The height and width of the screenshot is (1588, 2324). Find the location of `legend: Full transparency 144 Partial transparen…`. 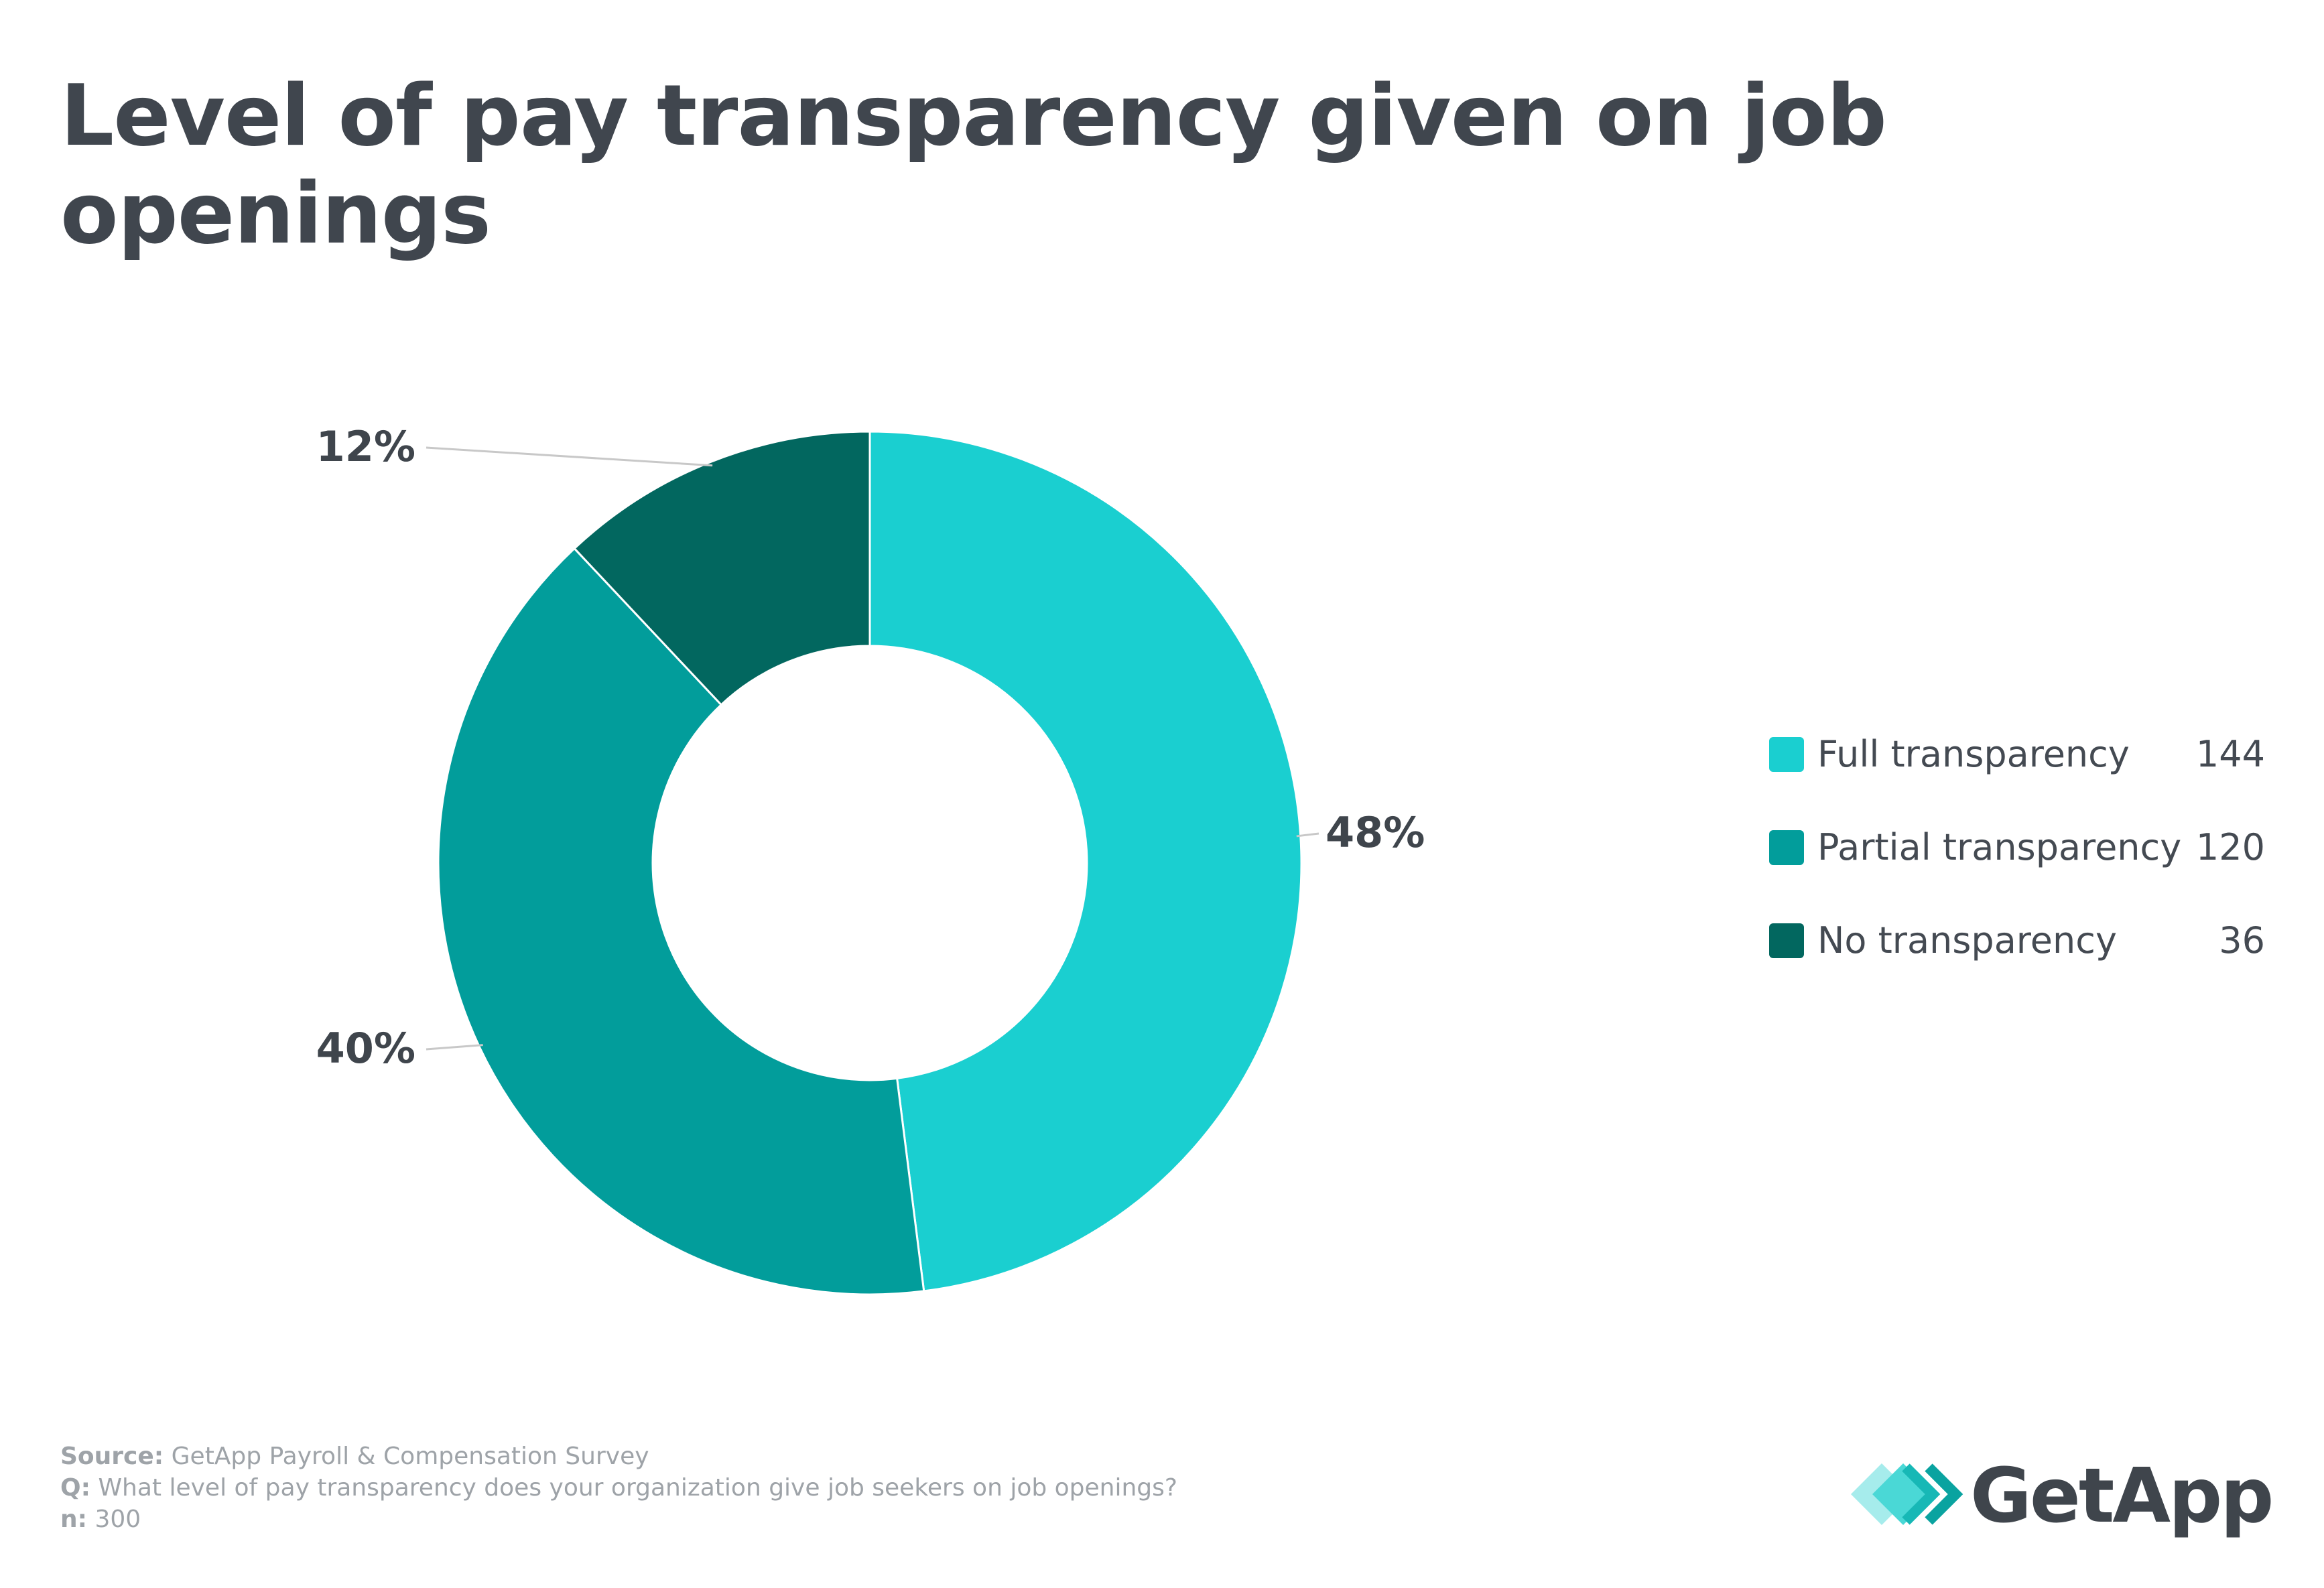

legend: Full transparency 144 Partial transparen… is located at coordinates (2017, 875).